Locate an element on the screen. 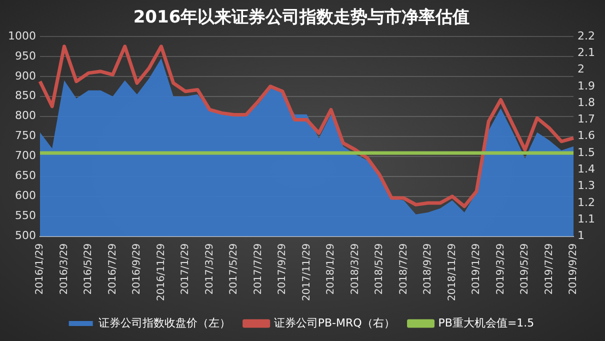 The image size is (605, 341). y2-tick-label: 1.4 is located at coordinates (587, 169).